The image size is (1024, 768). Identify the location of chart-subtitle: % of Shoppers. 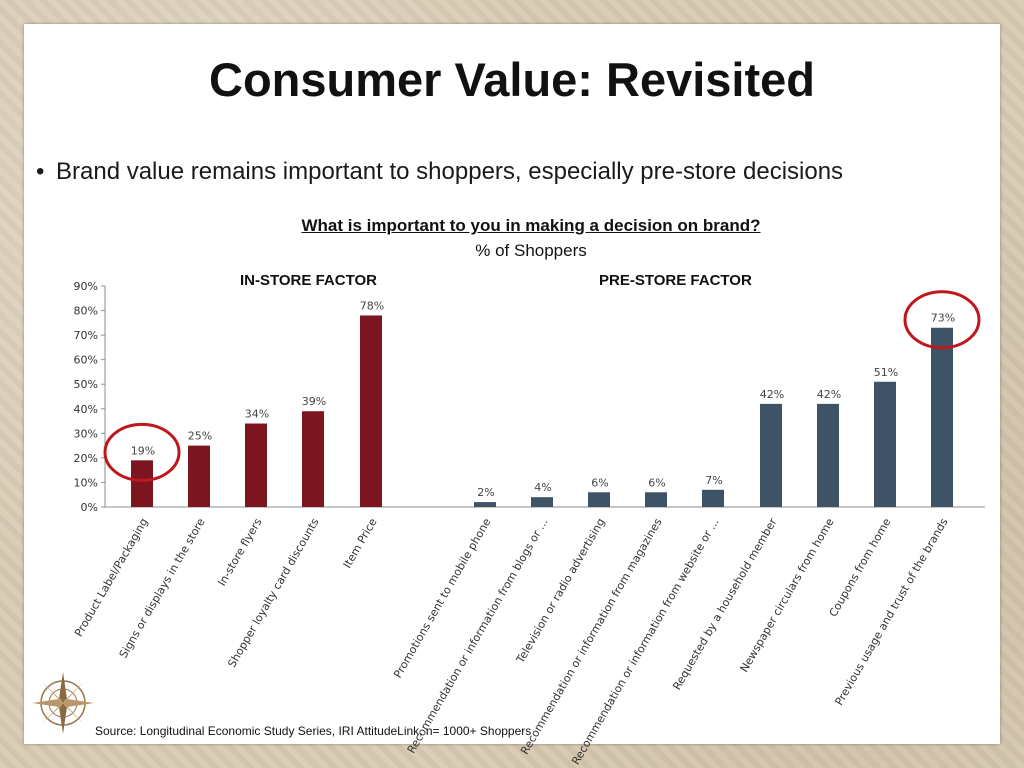
(531, 250).